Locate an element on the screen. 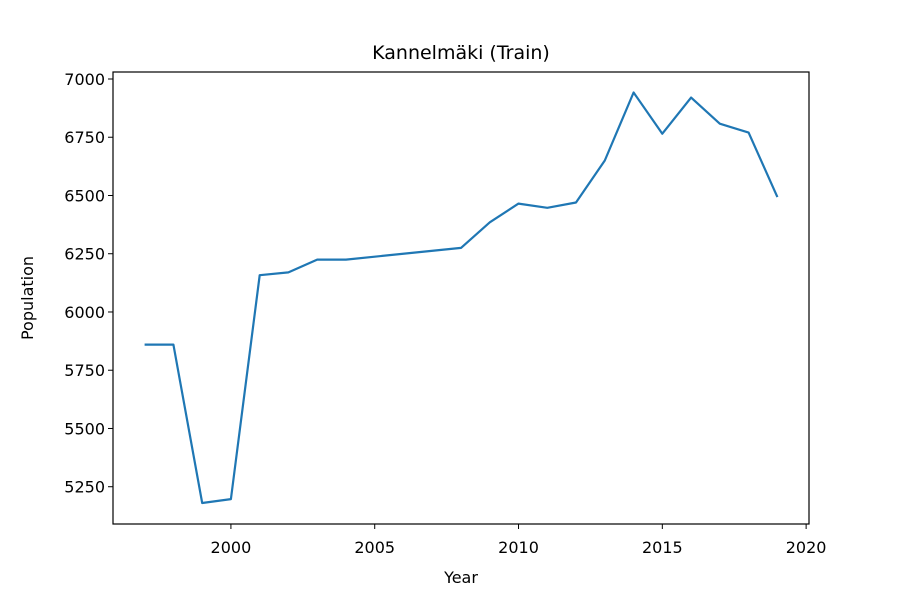 The width and height of the screenshot is (900, 600). chart-title: Kannelmäki (Train) is located at coordinates (461, 53).